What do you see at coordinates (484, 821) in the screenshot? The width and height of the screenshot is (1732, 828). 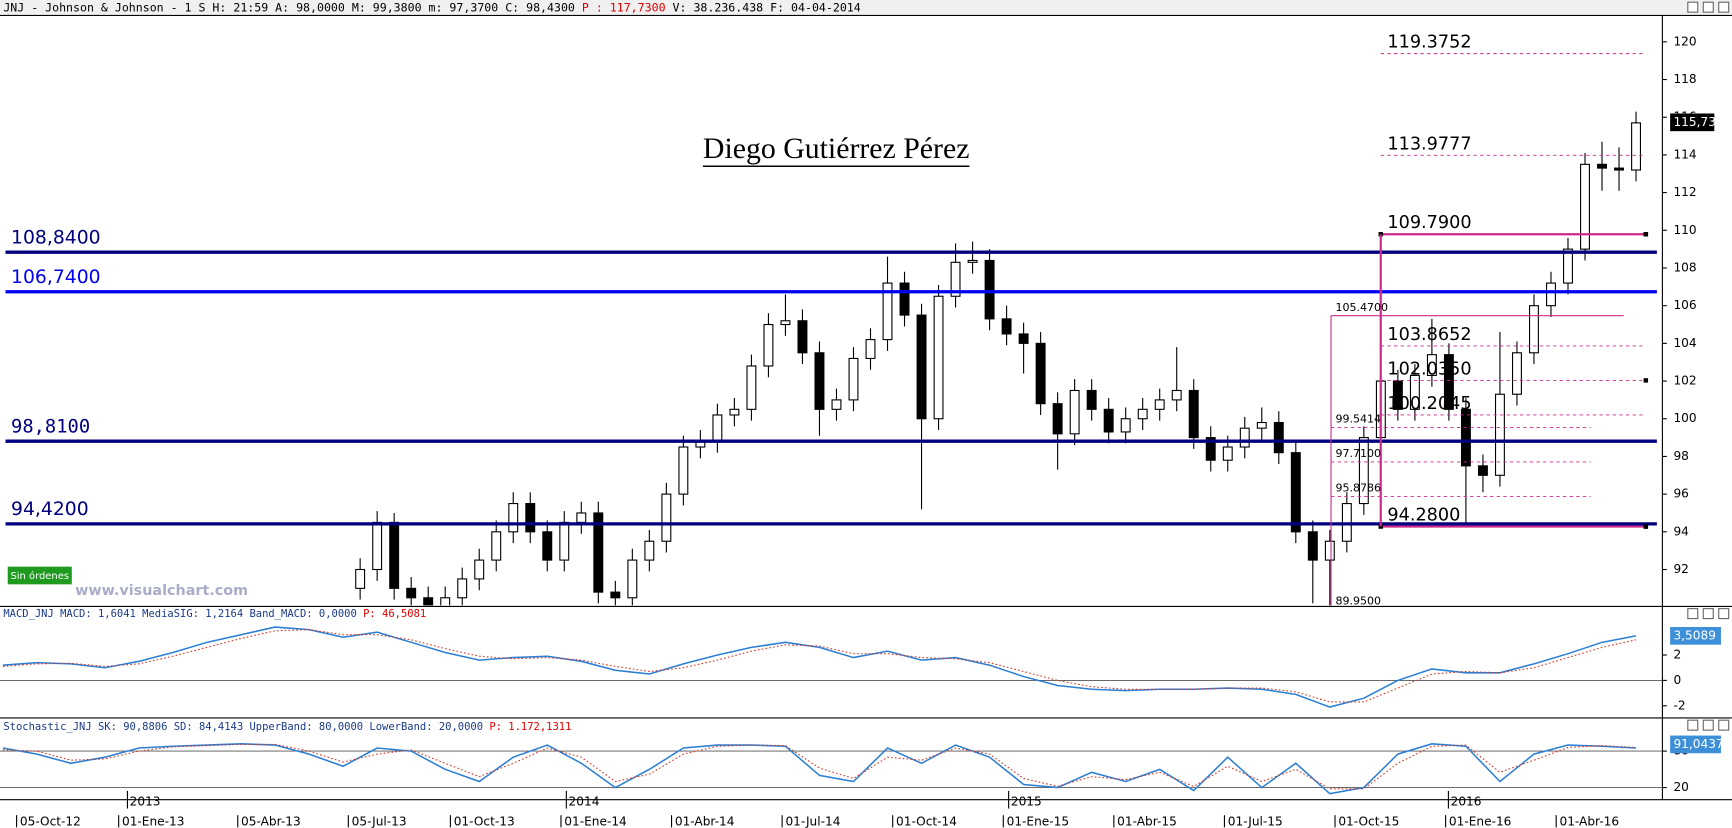 I see `x-tick-label: 01-Oct-13` at bounding box center [484, 821].